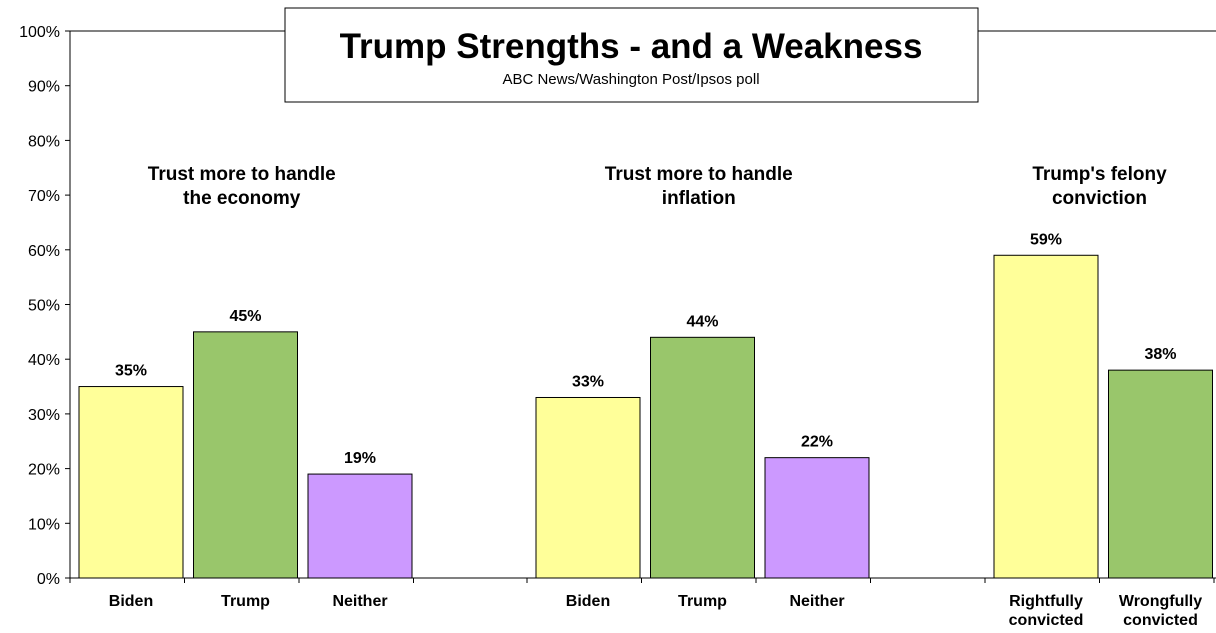 Image resolution: width=1216 pixels, height=633 pixels. I want to click on y-tick-label: 80%, so click(44, 141).